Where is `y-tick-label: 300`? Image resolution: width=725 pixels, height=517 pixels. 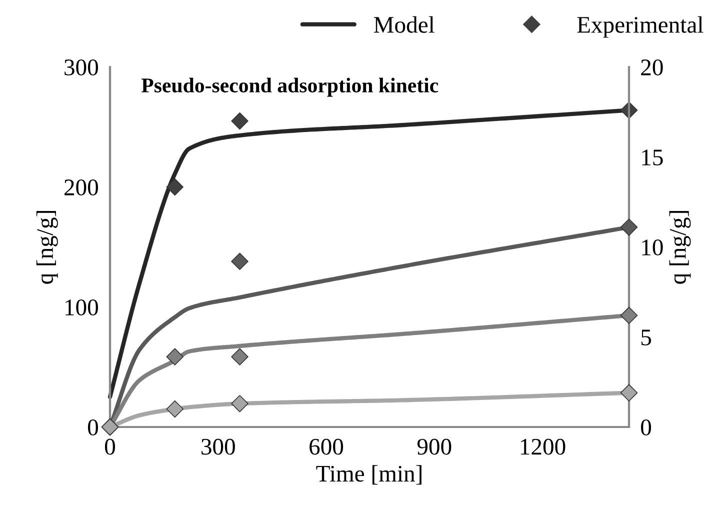 y-tick-label: 300 is located at coordinates (81, 67).